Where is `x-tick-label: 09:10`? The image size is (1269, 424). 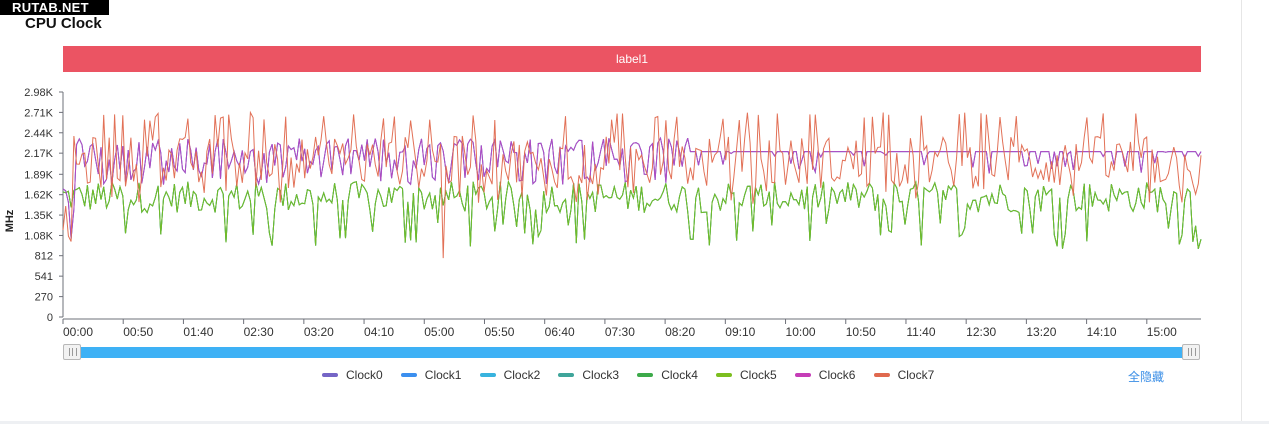
x-tick-label: 09:10 is located at coordinates (740, 332).